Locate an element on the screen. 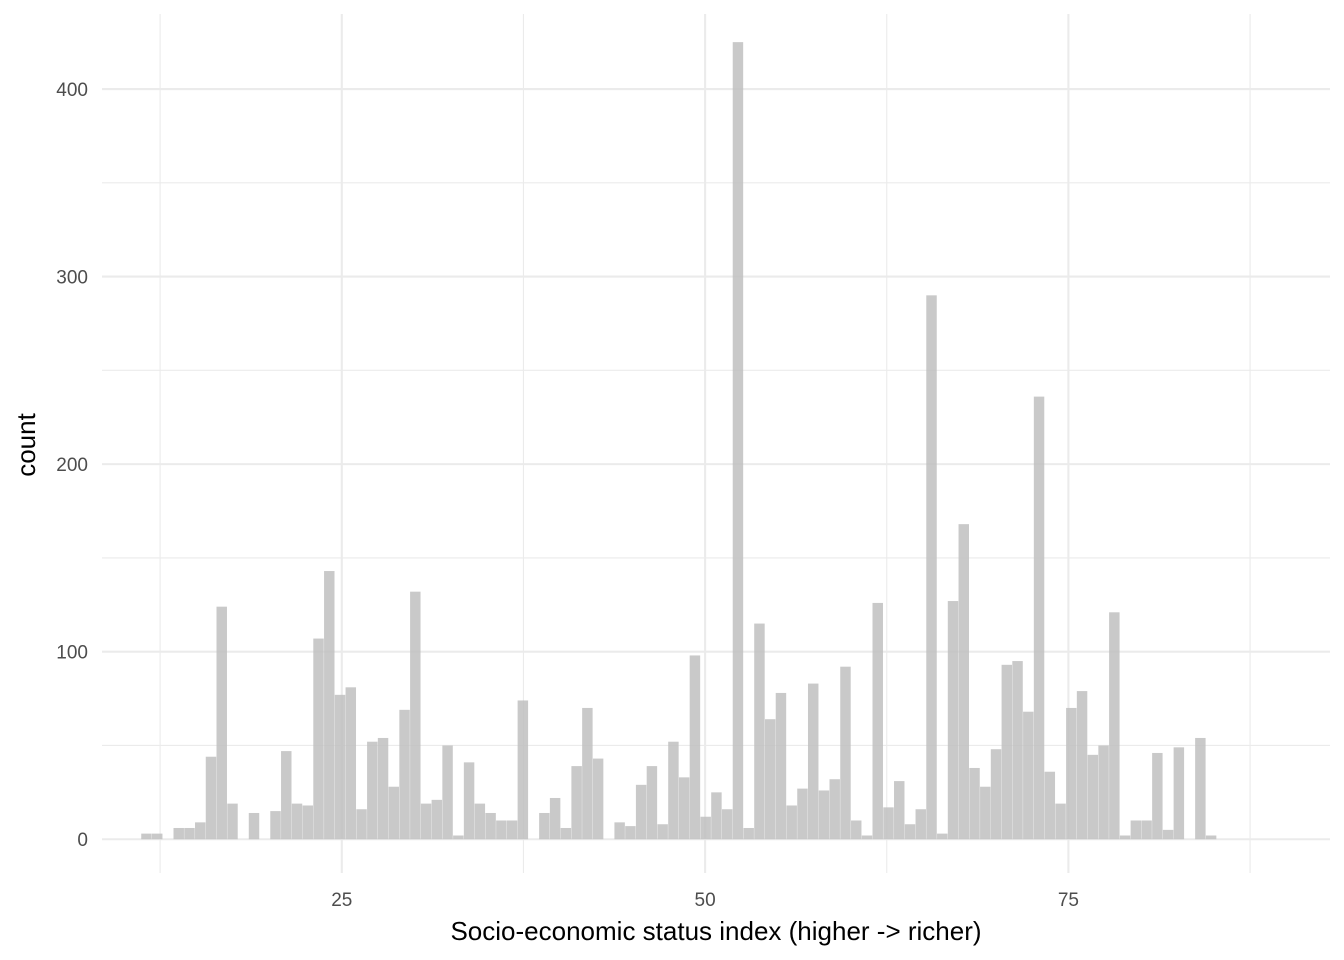  y-tick-label: 200 is located at coordinates (72, 465).